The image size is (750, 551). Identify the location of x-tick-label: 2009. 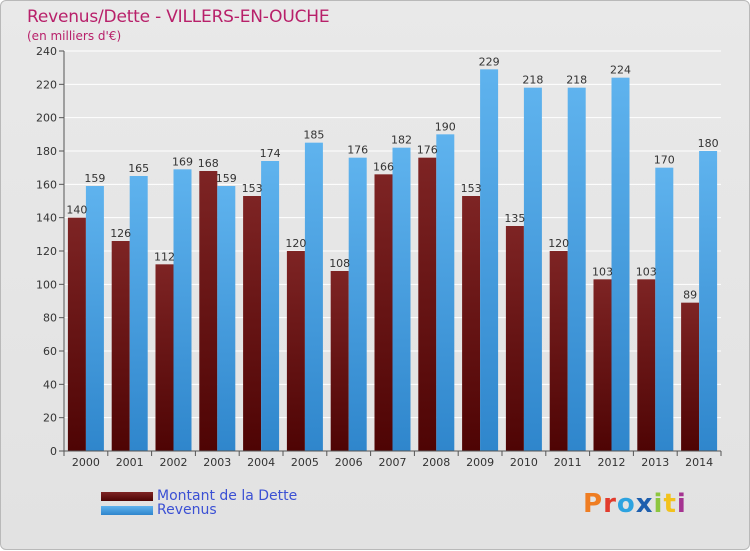
(480, 462).